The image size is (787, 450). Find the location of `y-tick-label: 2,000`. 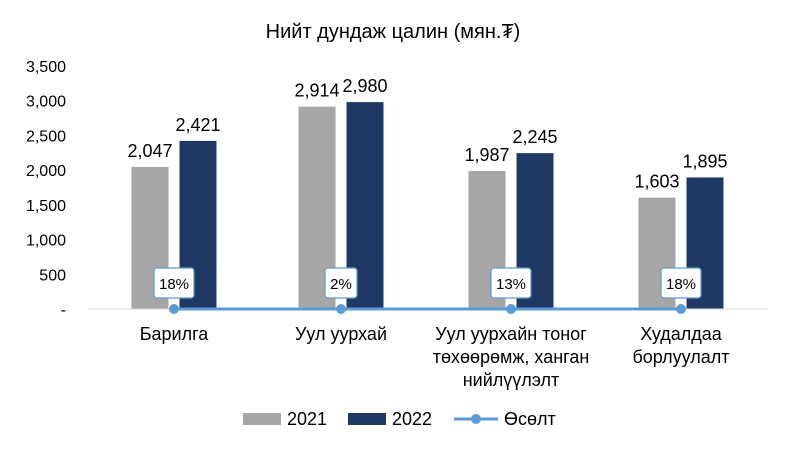

y-tick-label: 2,000 is located at coordinates (46, 171).